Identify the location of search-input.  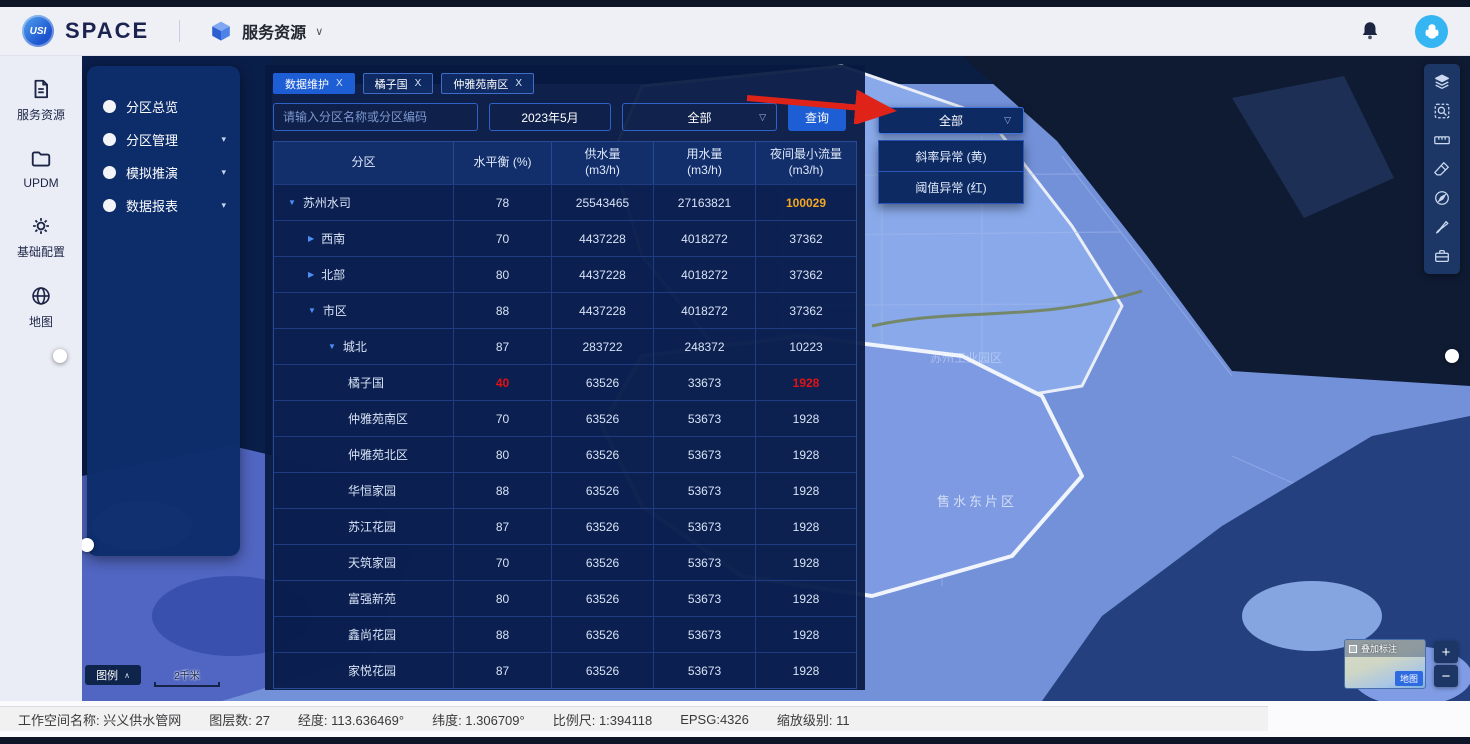
(375, 117).